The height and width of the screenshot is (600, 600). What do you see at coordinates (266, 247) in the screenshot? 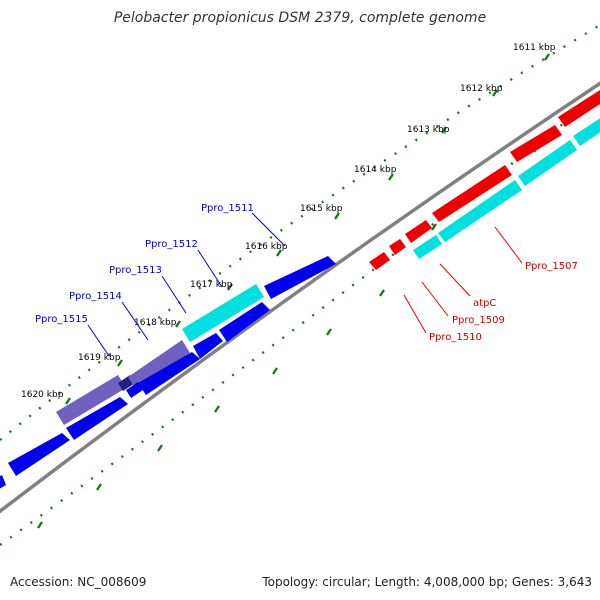
I see `scale-label: 1616 kbp` at bounding box center [266, 247].